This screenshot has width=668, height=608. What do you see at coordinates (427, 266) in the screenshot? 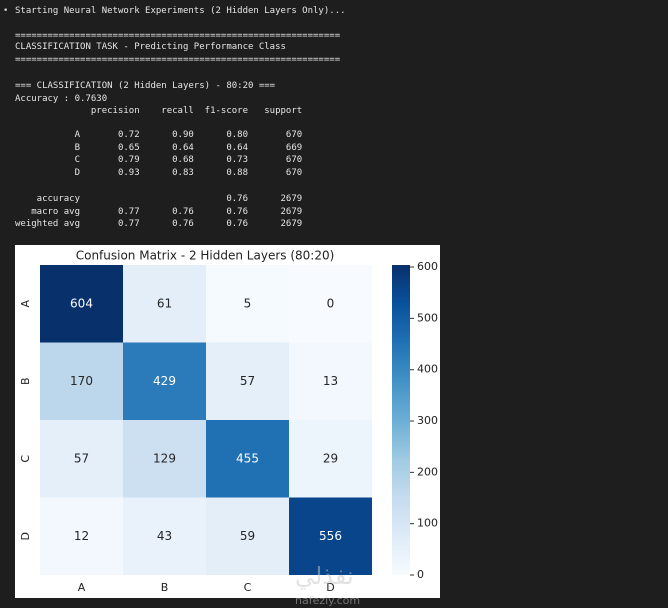
I see `colorbar-tick-label: 600` at bounding box center [427, 266].